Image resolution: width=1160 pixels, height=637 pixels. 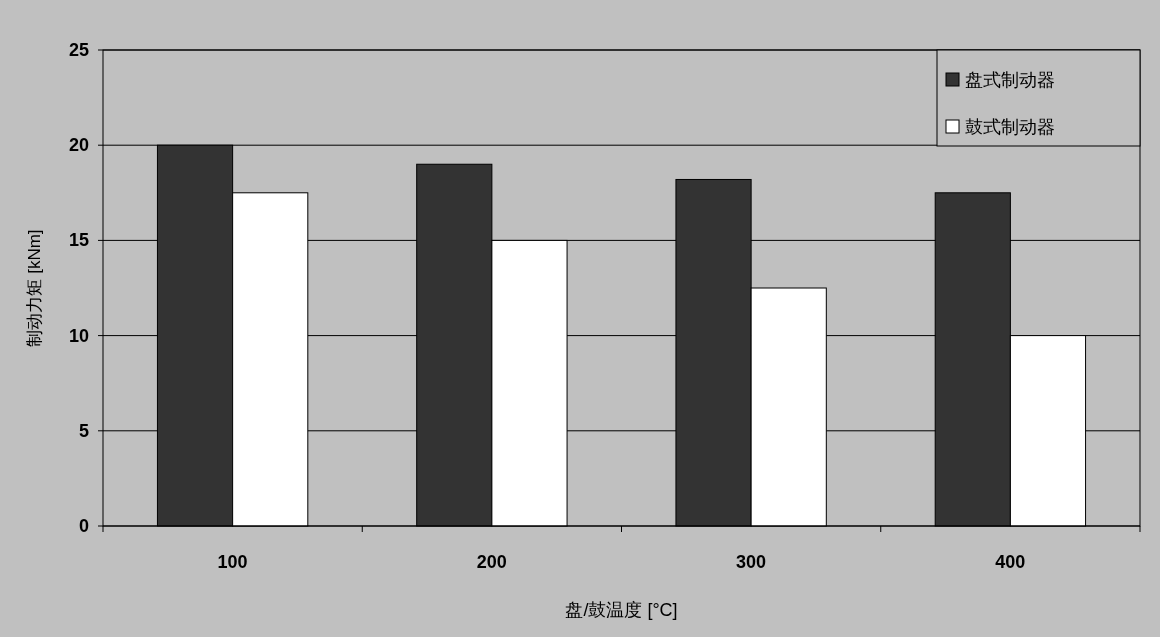 What do you see at coordinates (1010, 80) in the screenshot?
I see `legend-label: 盘式制动器` at bounding box center [1010, 80].